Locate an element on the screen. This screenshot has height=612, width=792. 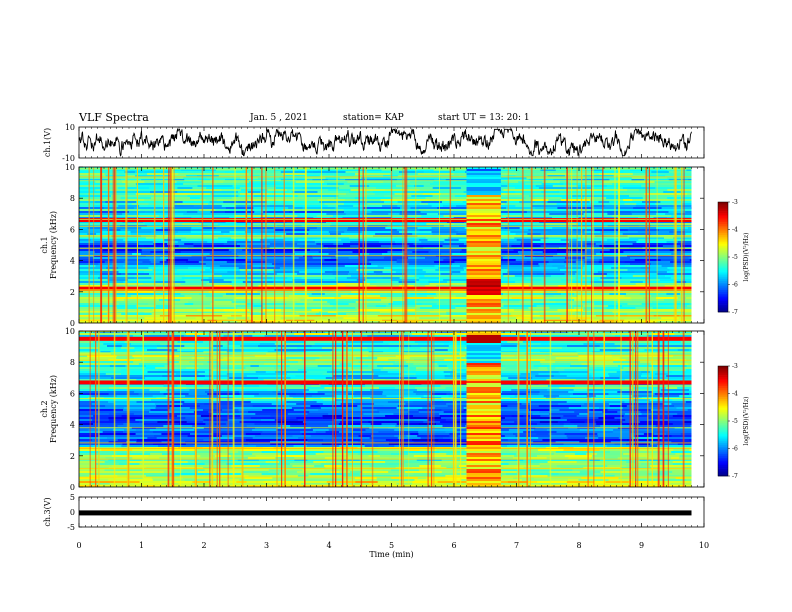
ch1-spectrogram-burst-cell is located at coordinates (483, 308).